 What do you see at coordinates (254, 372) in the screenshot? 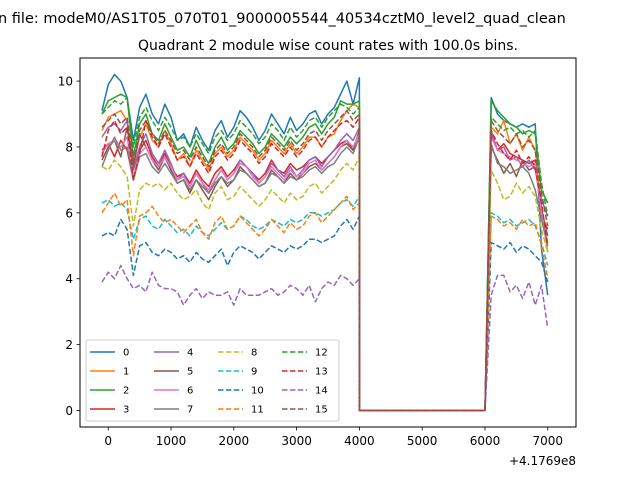
I see `legend-label-9: 9` at bounding box center [254, 372].